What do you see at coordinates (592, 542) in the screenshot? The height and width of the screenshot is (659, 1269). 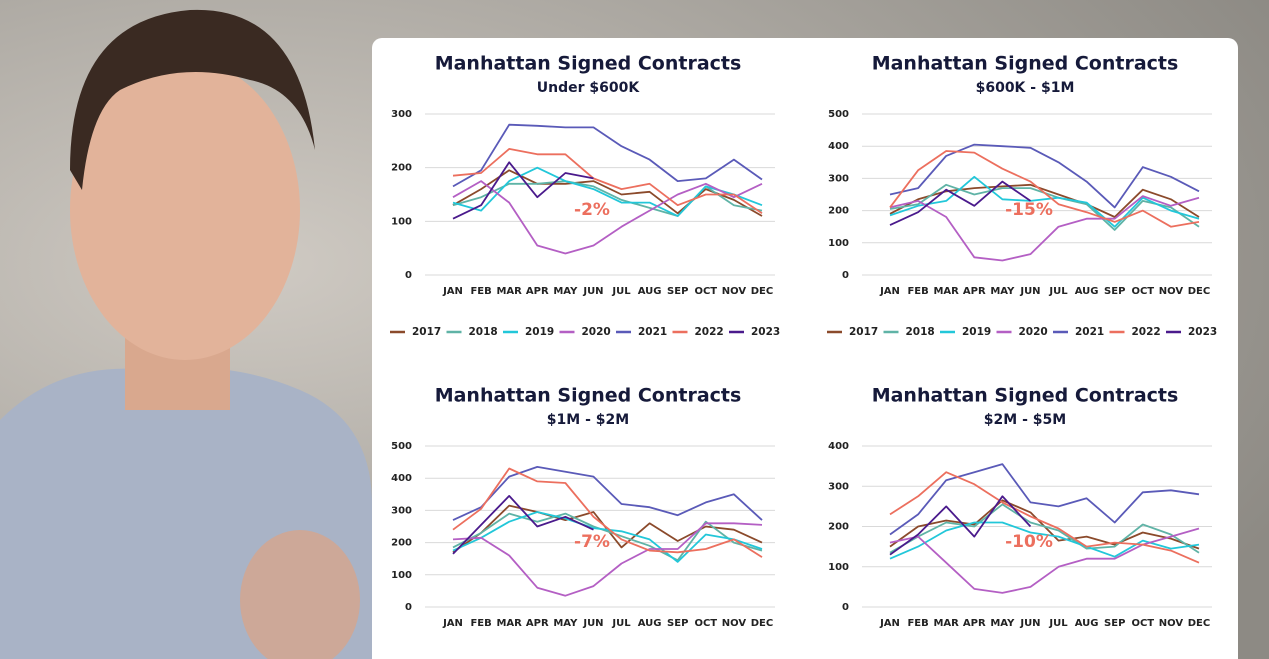 I see `annotation: -7%` at bounding box center [592, 542].